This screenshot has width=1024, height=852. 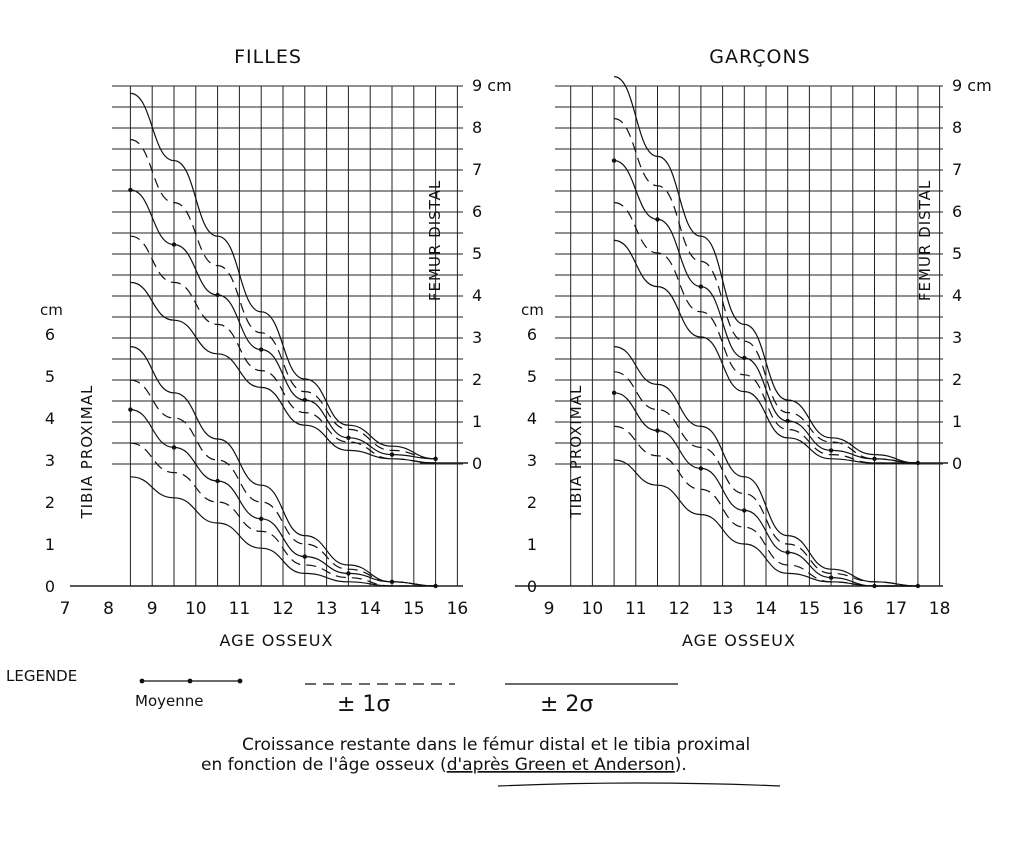 I want to click on tibia-tick-label: 0, so click(x=50, y=586).